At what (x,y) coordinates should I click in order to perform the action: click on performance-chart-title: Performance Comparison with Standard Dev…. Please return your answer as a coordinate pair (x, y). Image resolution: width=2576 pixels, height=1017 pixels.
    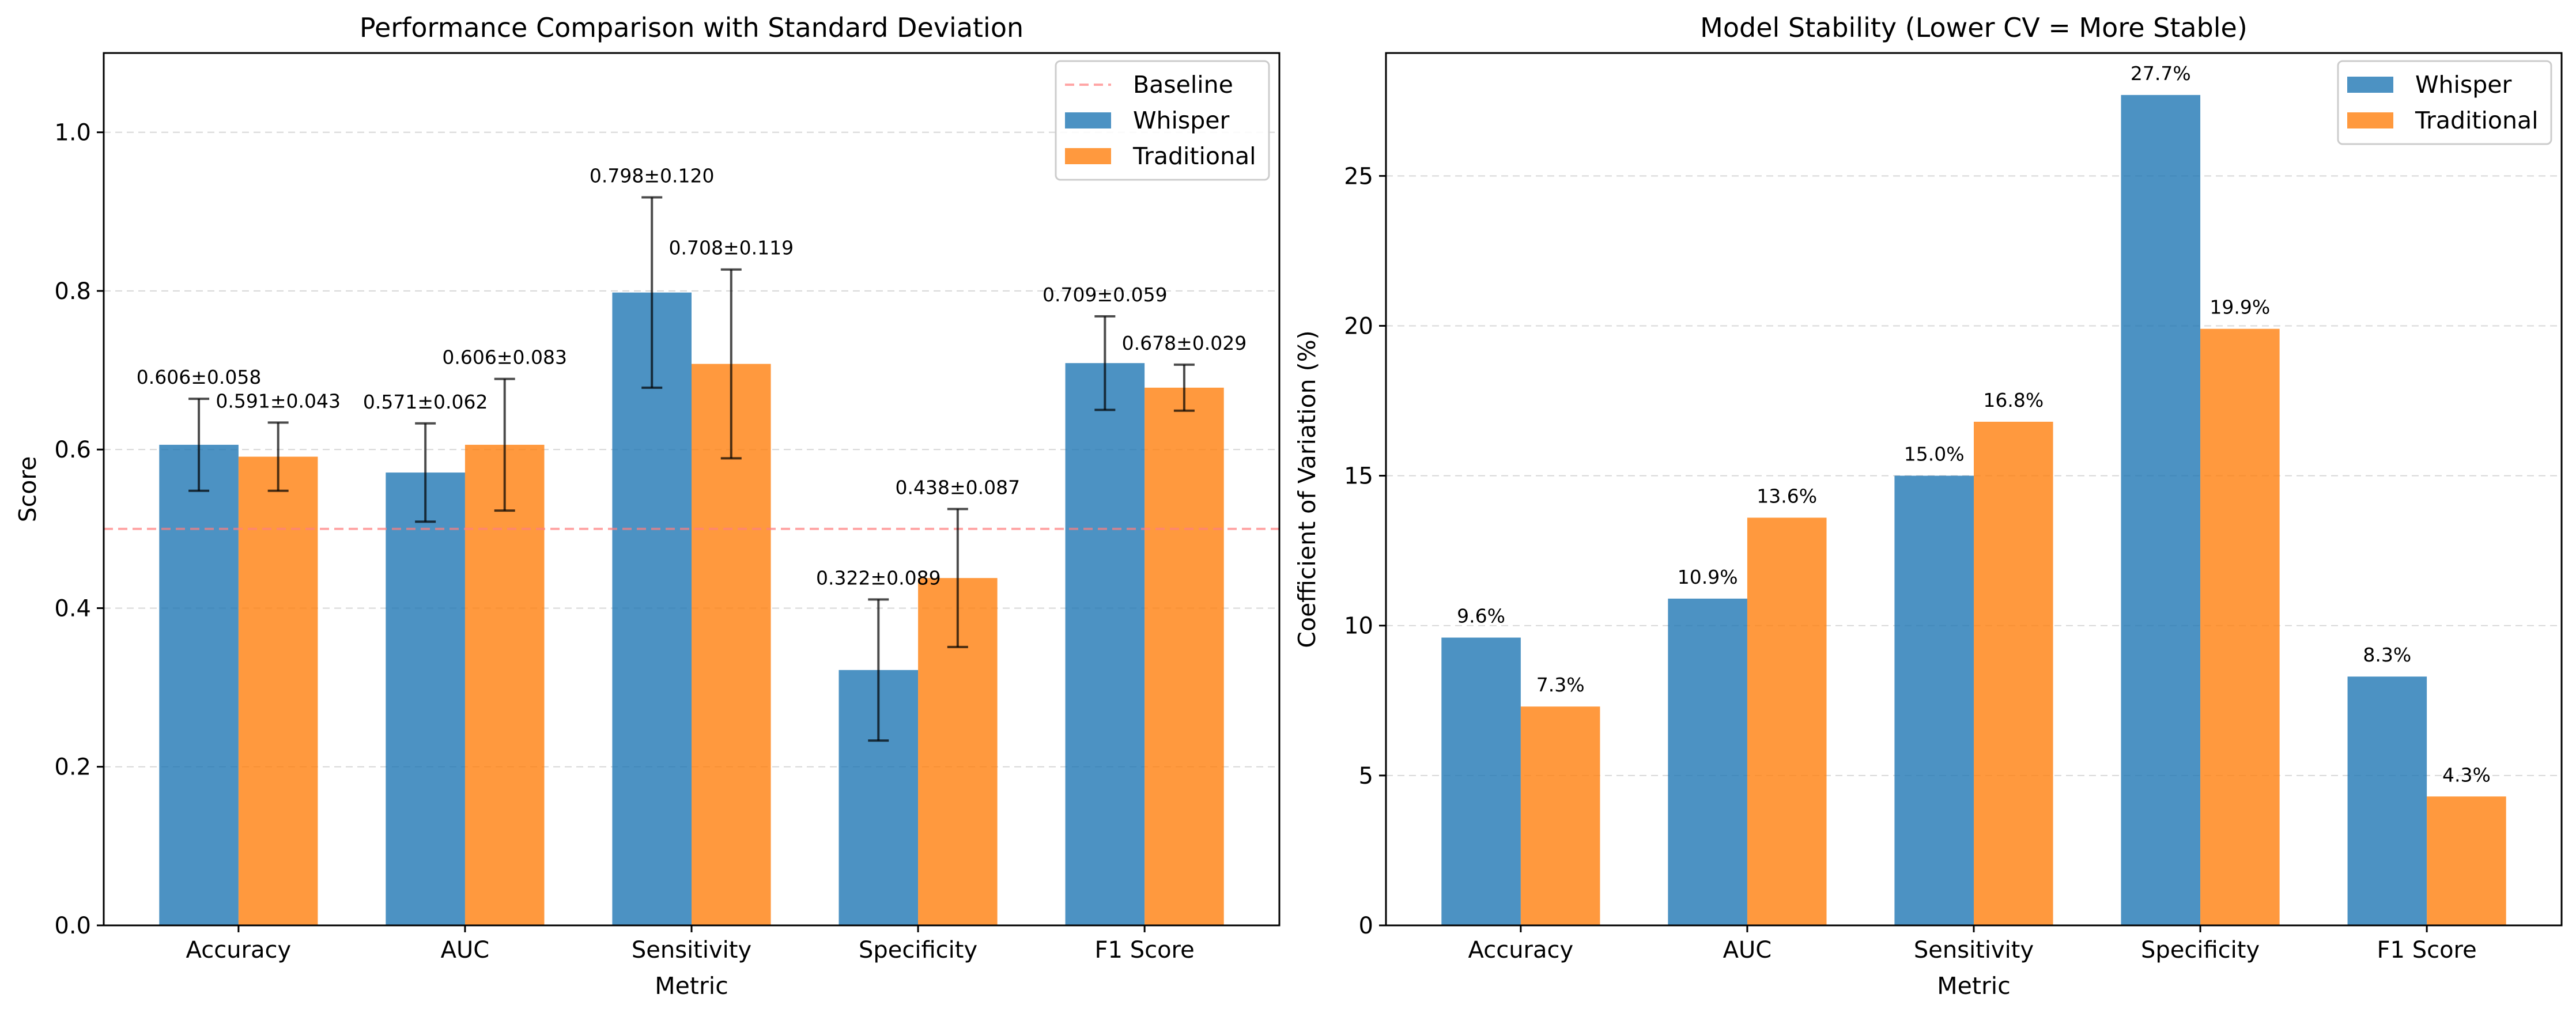
    Looking at the image, I should click on (691, 27).